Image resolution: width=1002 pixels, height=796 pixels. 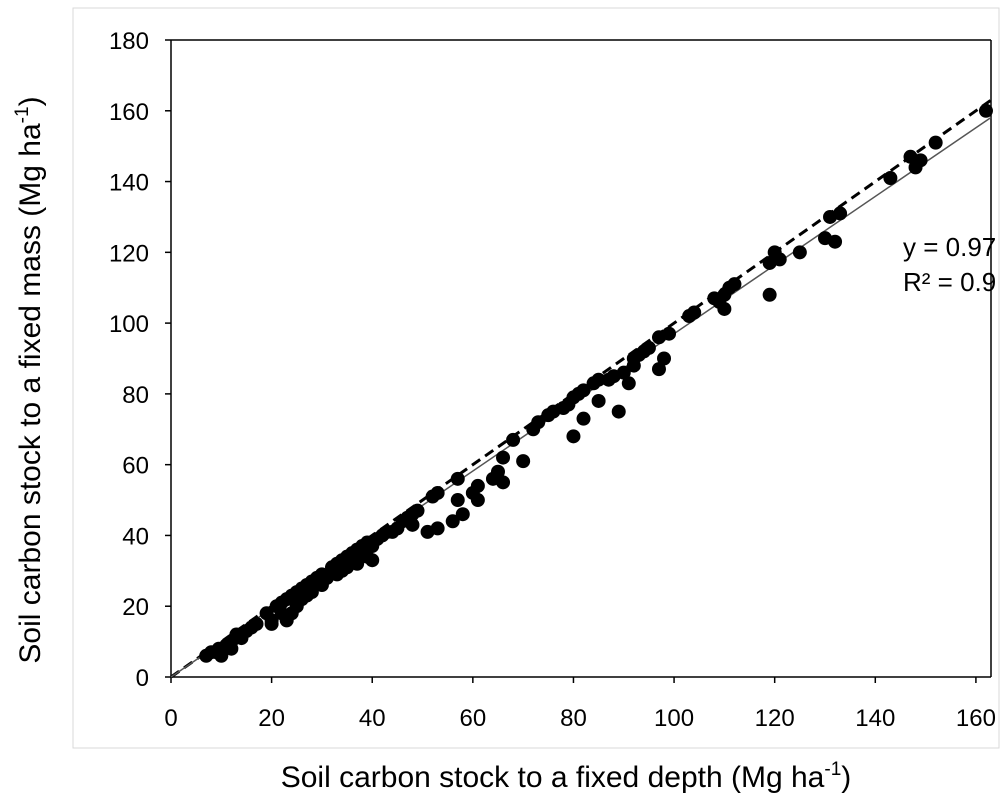 What do you see at coordinates (502, 777) in the screenshot?
I see `x-axis-title-main: Soil carbon stock to a fixed depth` at bounding box center [502, 777].